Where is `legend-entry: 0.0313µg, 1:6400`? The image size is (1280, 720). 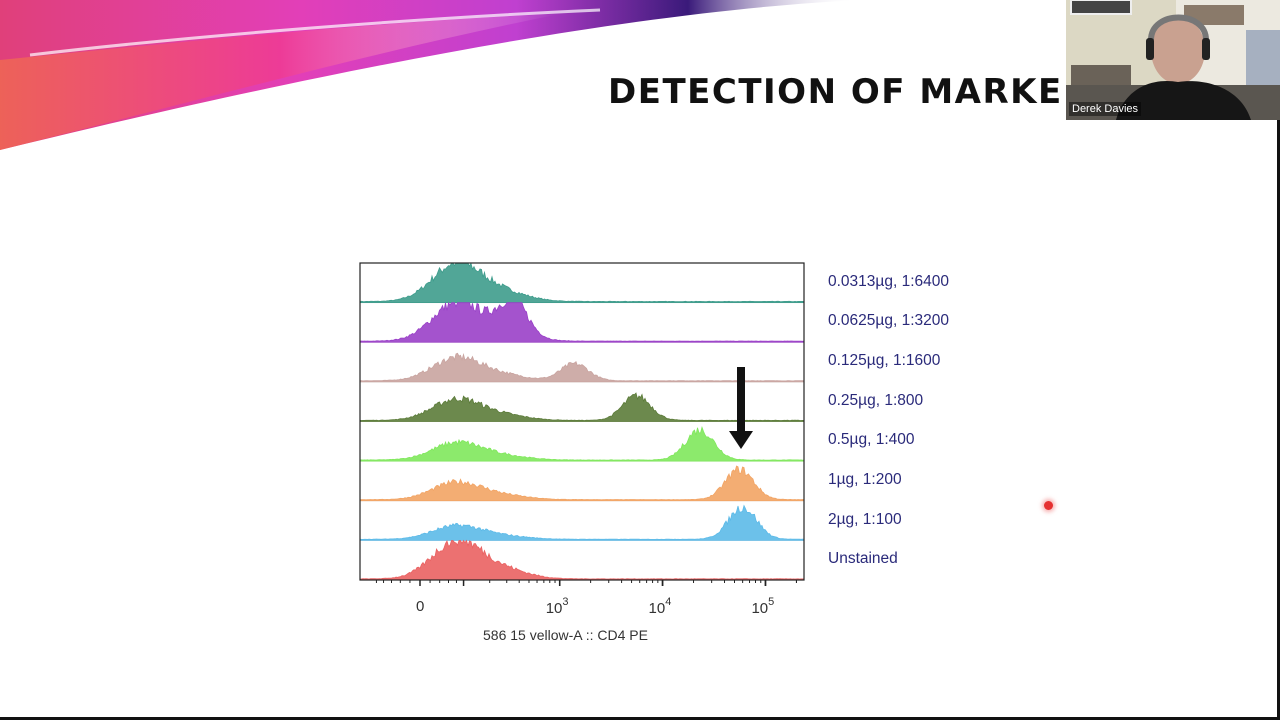
legend-entry: 0.0313µg, 1:6400 is located at coordinates (888, 281).